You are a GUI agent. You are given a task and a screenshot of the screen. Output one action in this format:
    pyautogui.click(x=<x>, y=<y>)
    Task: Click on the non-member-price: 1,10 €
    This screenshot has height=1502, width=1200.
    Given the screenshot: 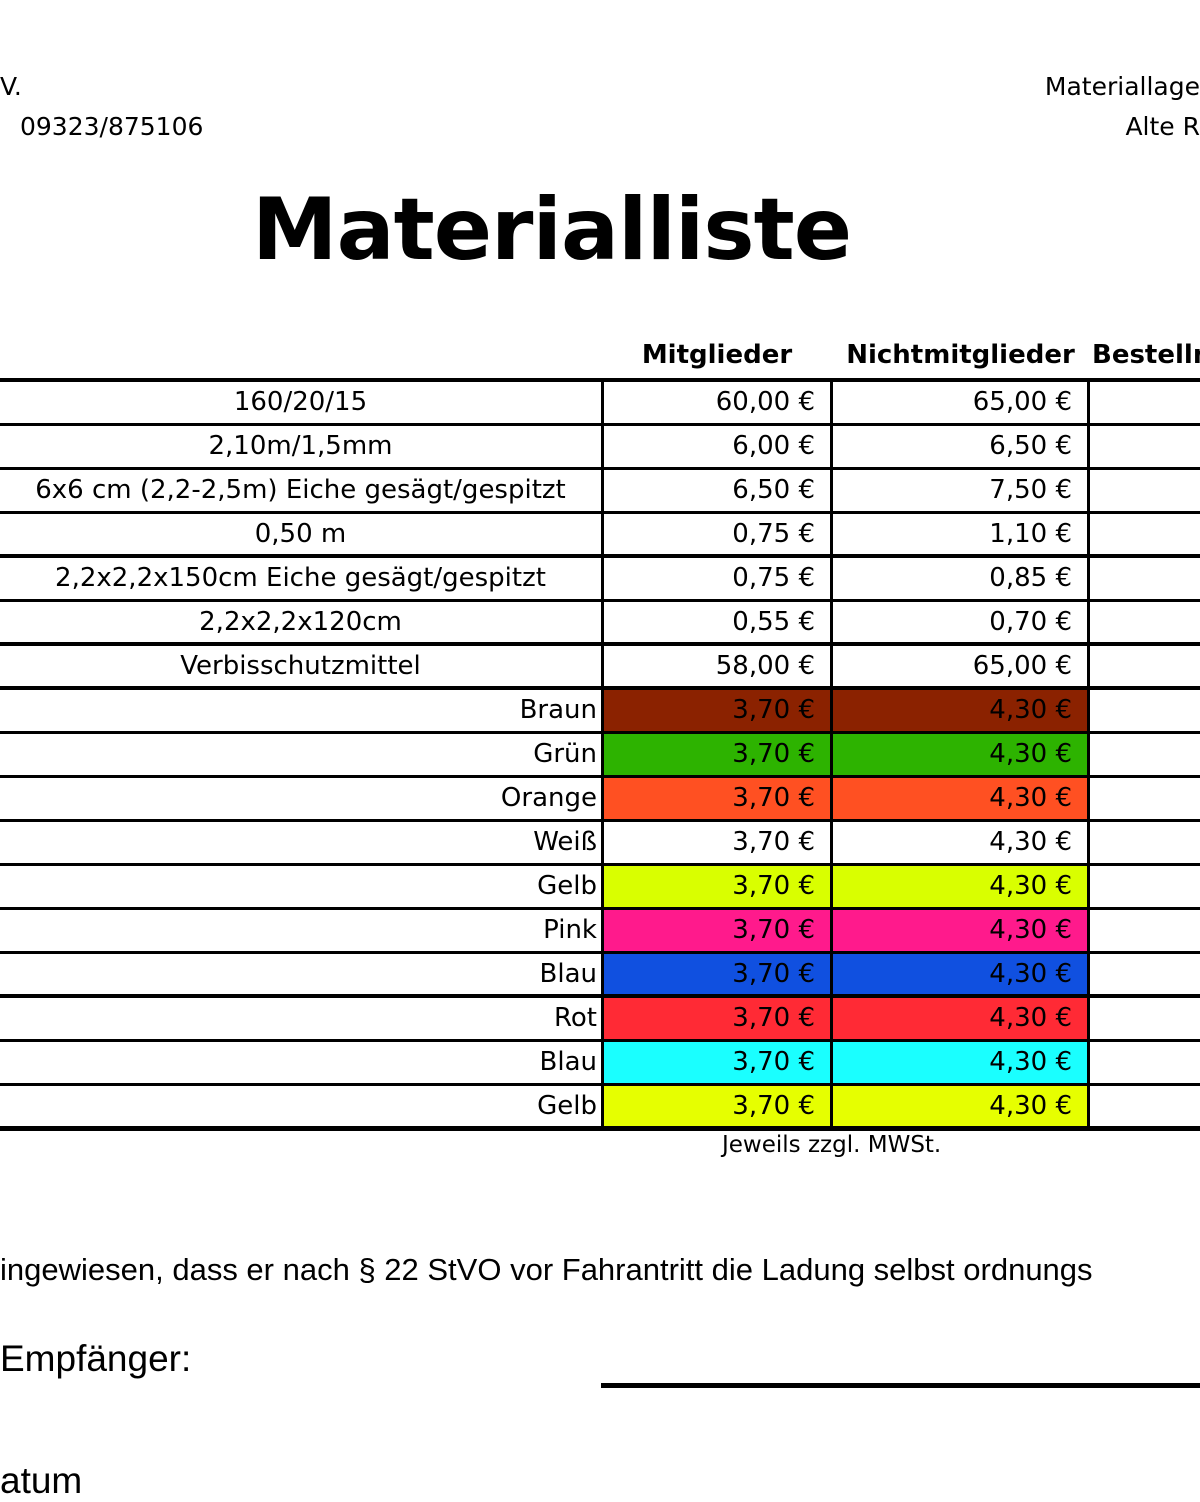 What is the action you would take?
    pyautogui.click(x=1030, y=534)
    